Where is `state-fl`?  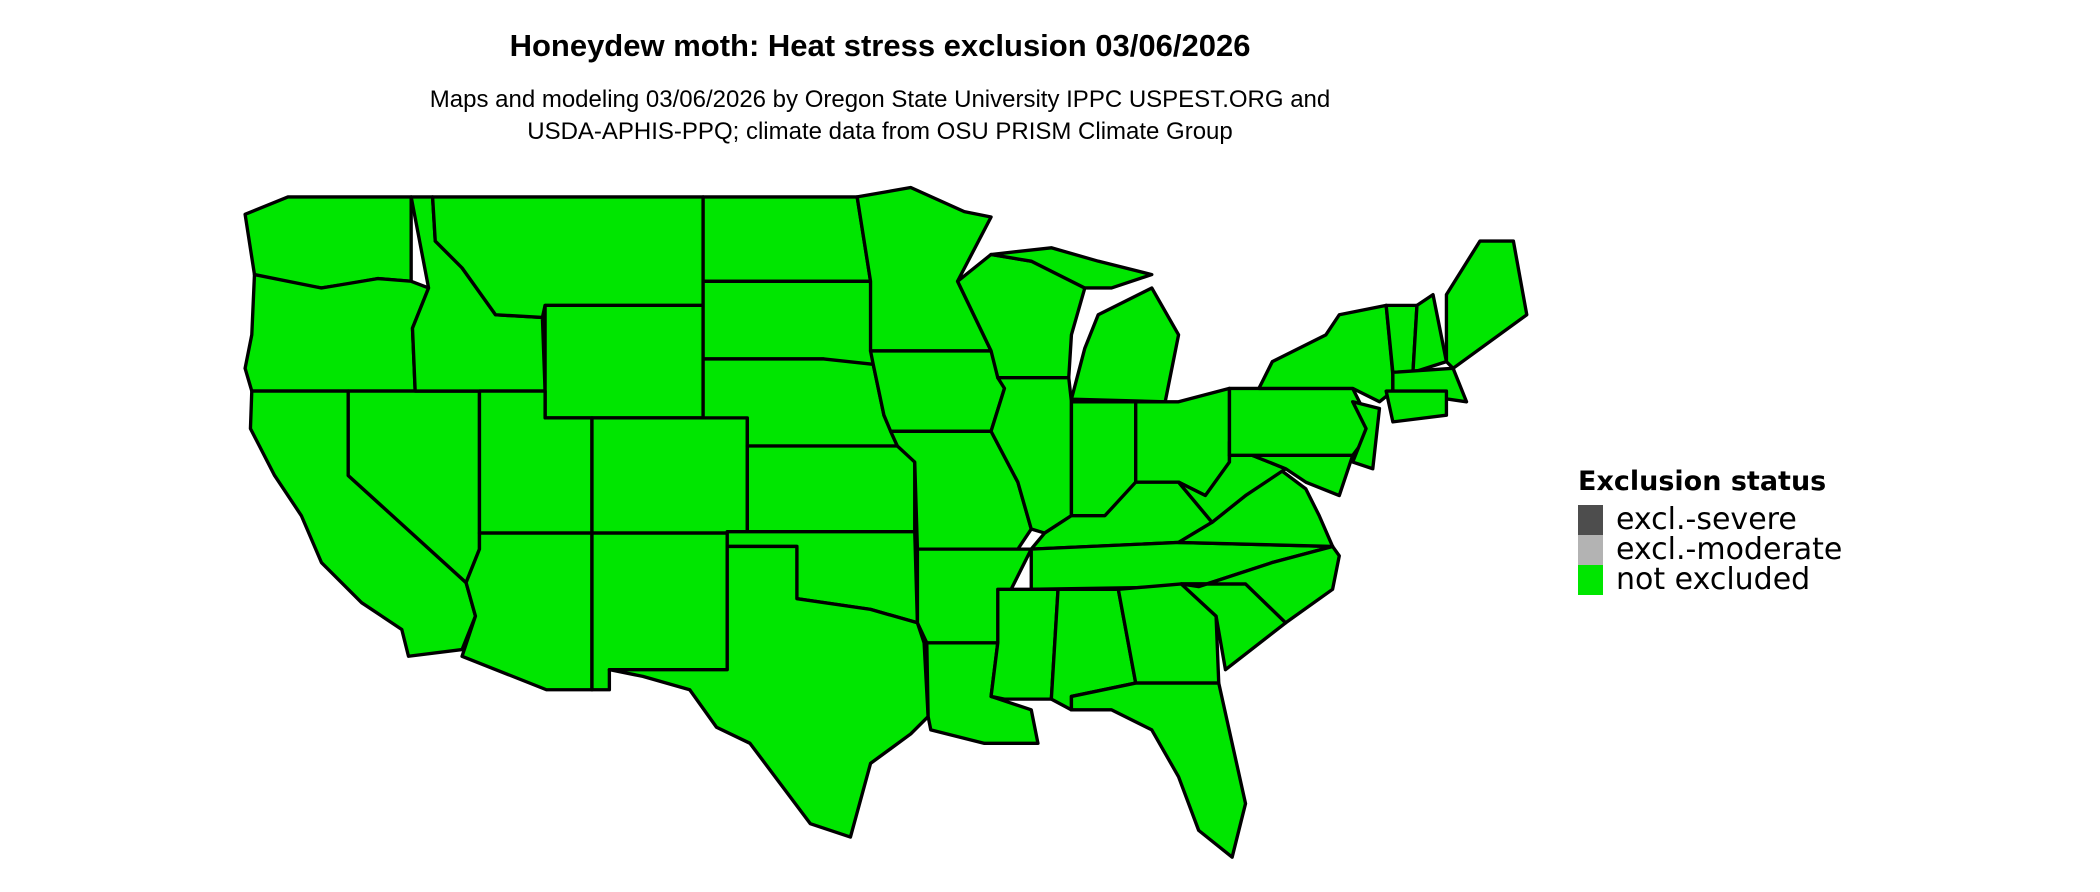 state-fl is located at coordinates (1158, 770).